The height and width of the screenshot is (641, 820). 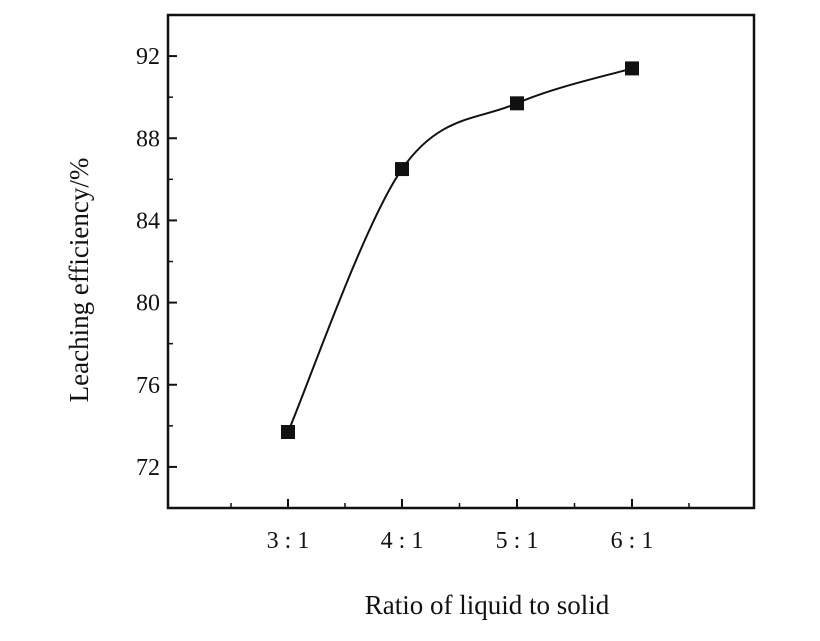 What do you see at coordinates (402, 541) in the screenshot?
I see `x-tick-label: 4 : 1` at bounding box center [402, 541].